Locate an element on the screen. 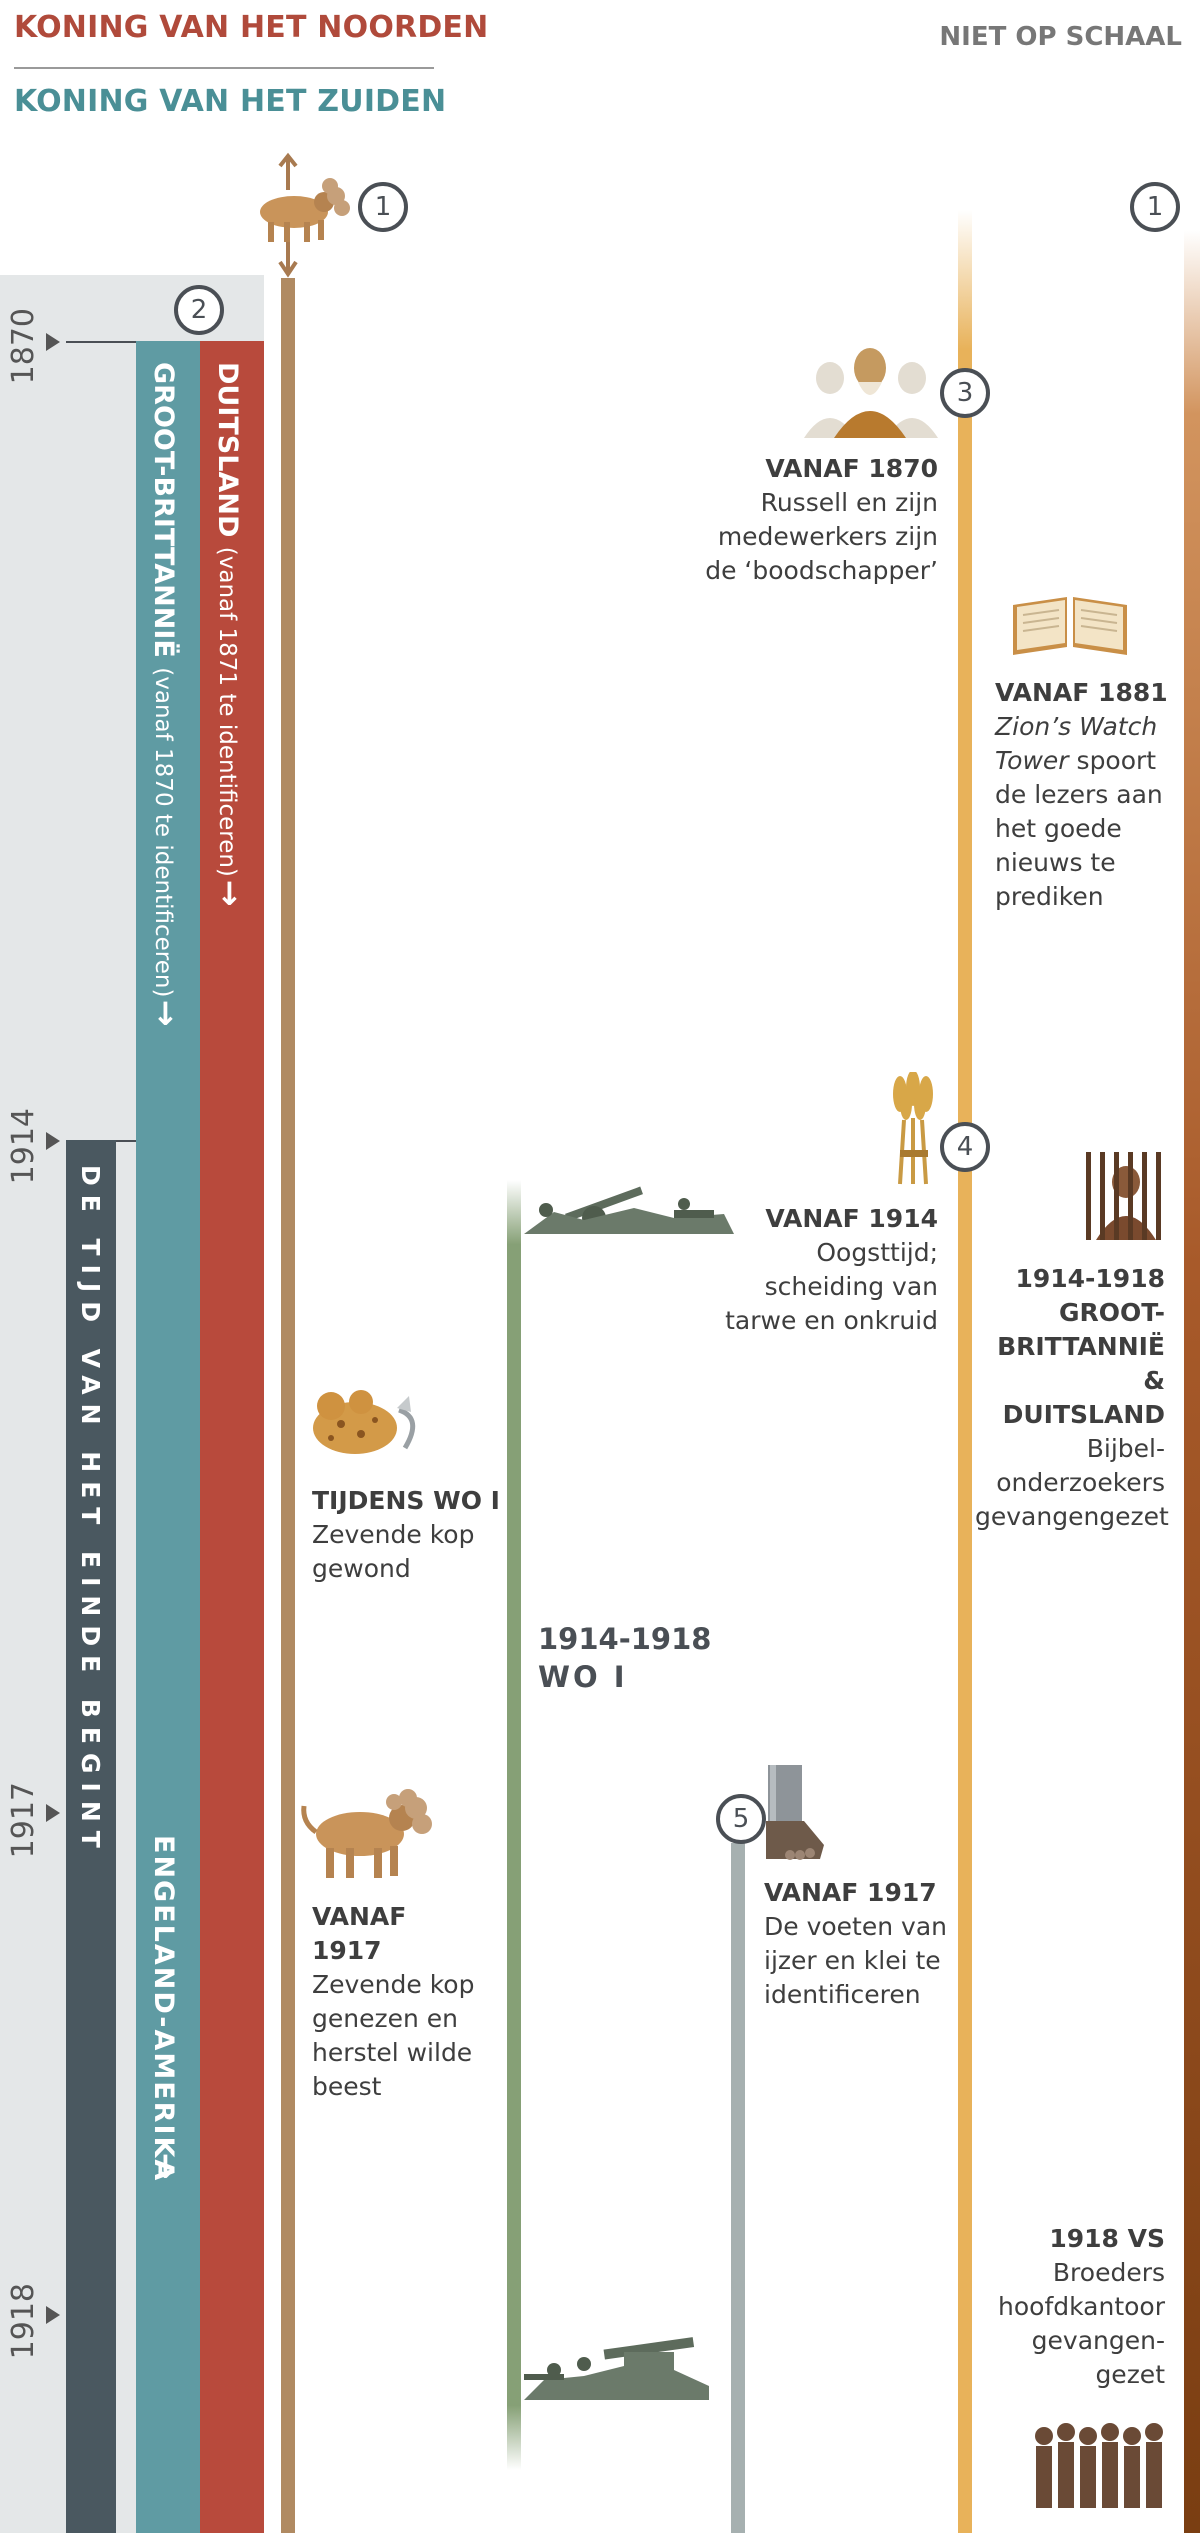 The image size is (1200, 2533). germany-arrow: ↓ is located at coordinates (229, 894).